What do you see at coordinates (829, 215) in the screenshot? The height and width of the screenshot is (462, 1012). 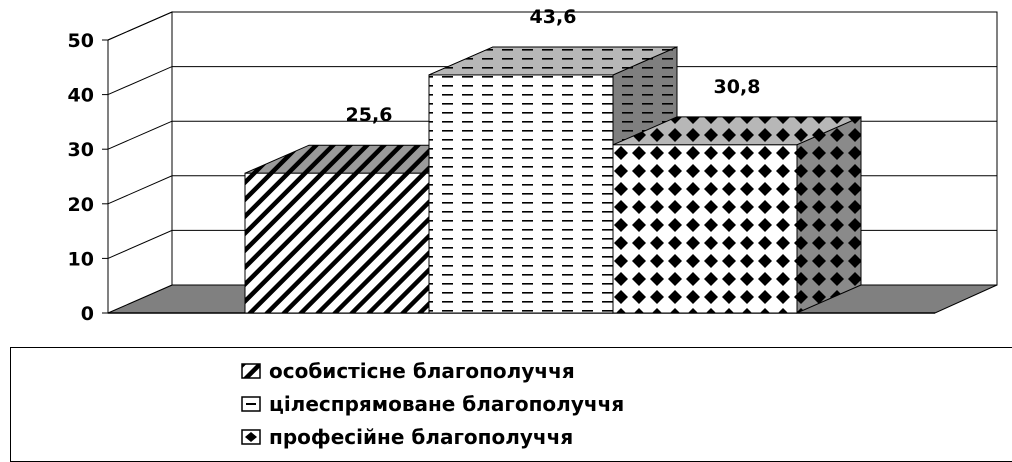 I see `bar-side` at bounding box center [829, 215].